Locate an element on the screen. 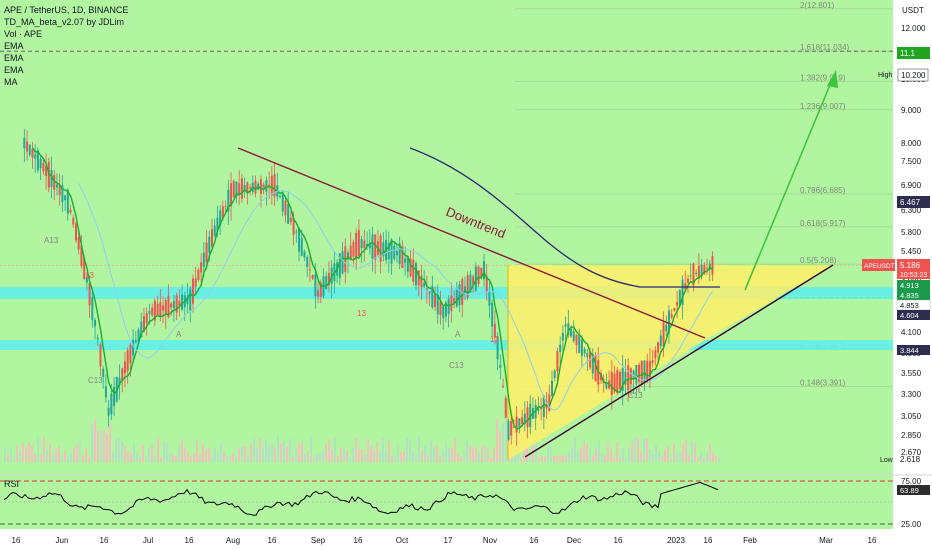 This screenshot has width=932, height=550. legend-indicator: TD_MA_beta_v2.07 by JDLim is located at coordinates (64, 22).